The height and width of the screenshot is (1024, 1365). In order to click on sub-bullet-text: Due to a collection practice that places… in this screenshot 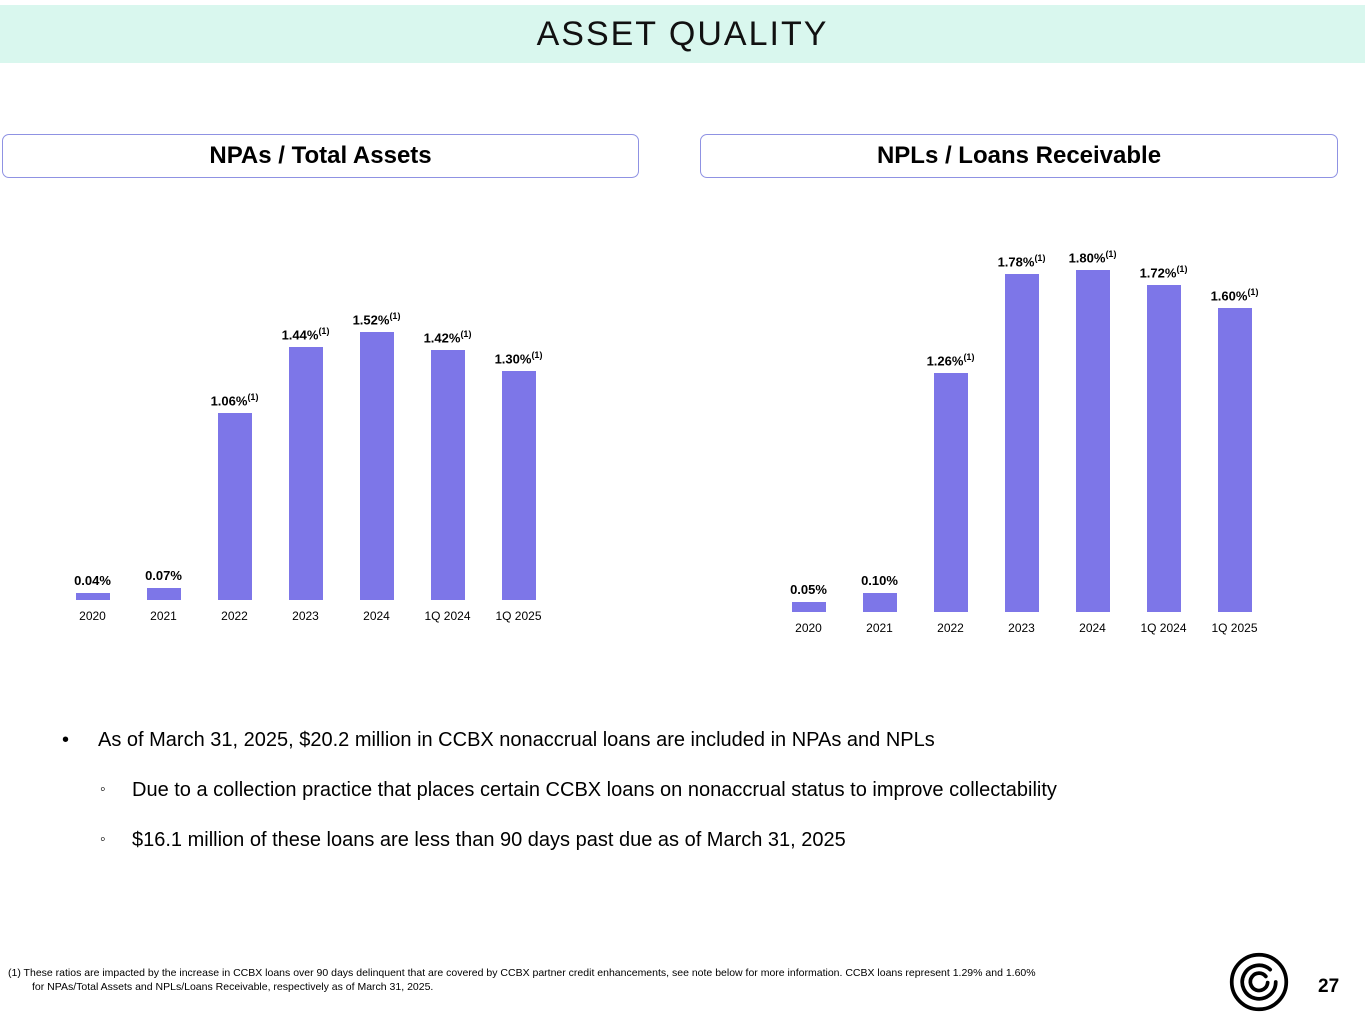, I will do `click(594, 790)`.